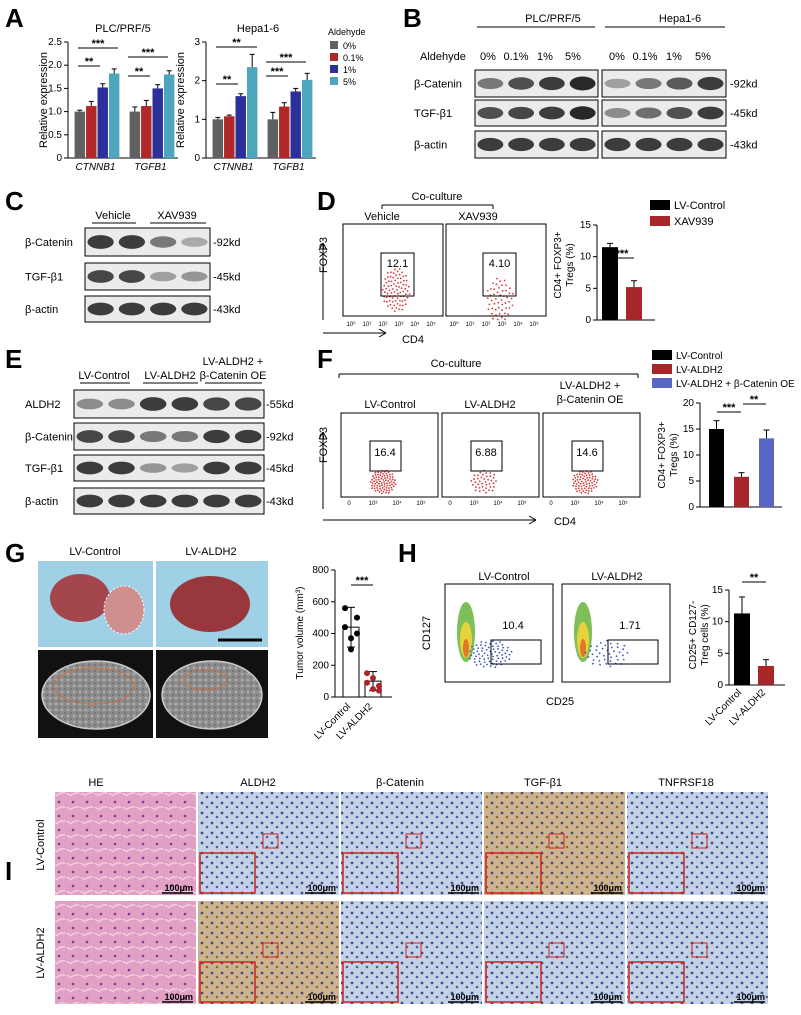  What do you see at coordinates (288, 167) in the screenshot?
I see `x-tick-label-TGFB1: TGFB1` at bounding box center [288, 167].